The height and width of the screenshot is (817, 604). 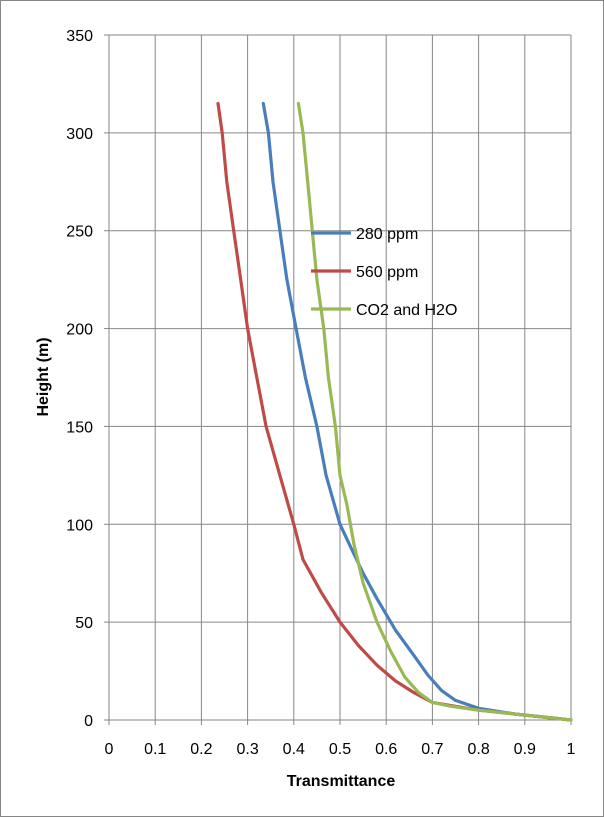 I want to click on y-axis-title: Height (m), so click(x=43, y=376).